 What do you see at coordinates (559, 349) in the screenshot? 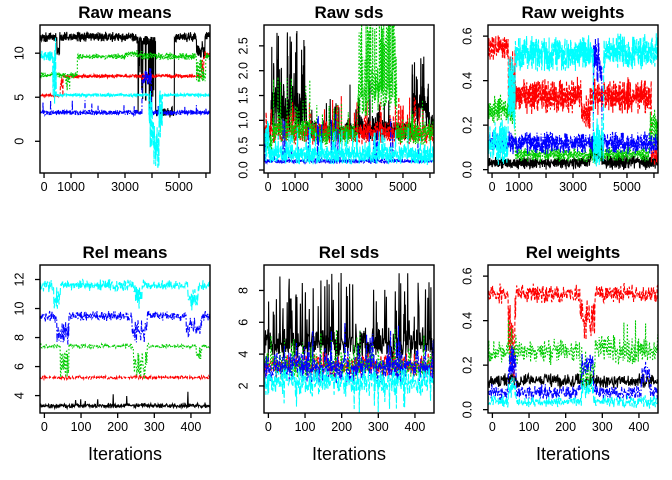
I see `rel-weights-plot: 0 100 200 300 400 0.0 0.2 0.4 0.6` at bounding box center [559, 349].